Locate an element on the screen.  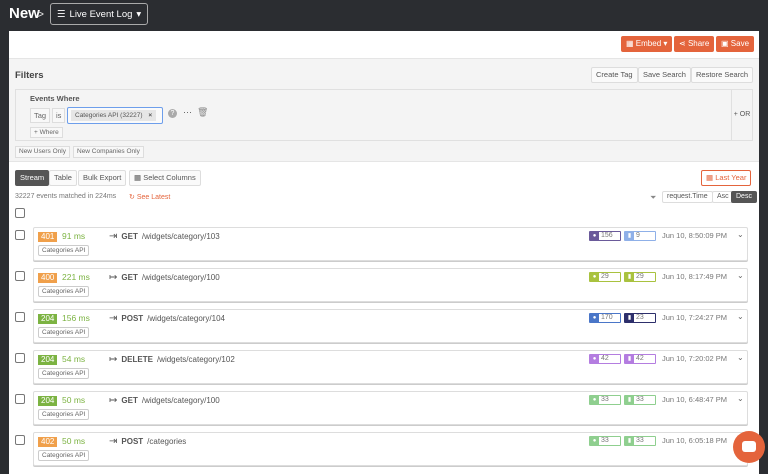
save-icon: ▣ is located at coordinates (725, 43).